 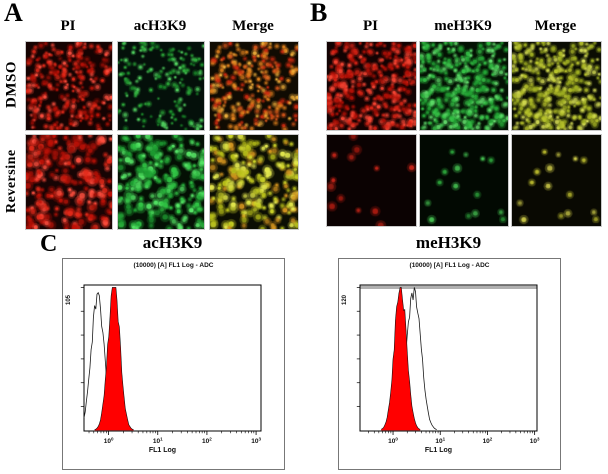 I want to click on panel-a-header-merge: Merge, so click(x=253, y=26).